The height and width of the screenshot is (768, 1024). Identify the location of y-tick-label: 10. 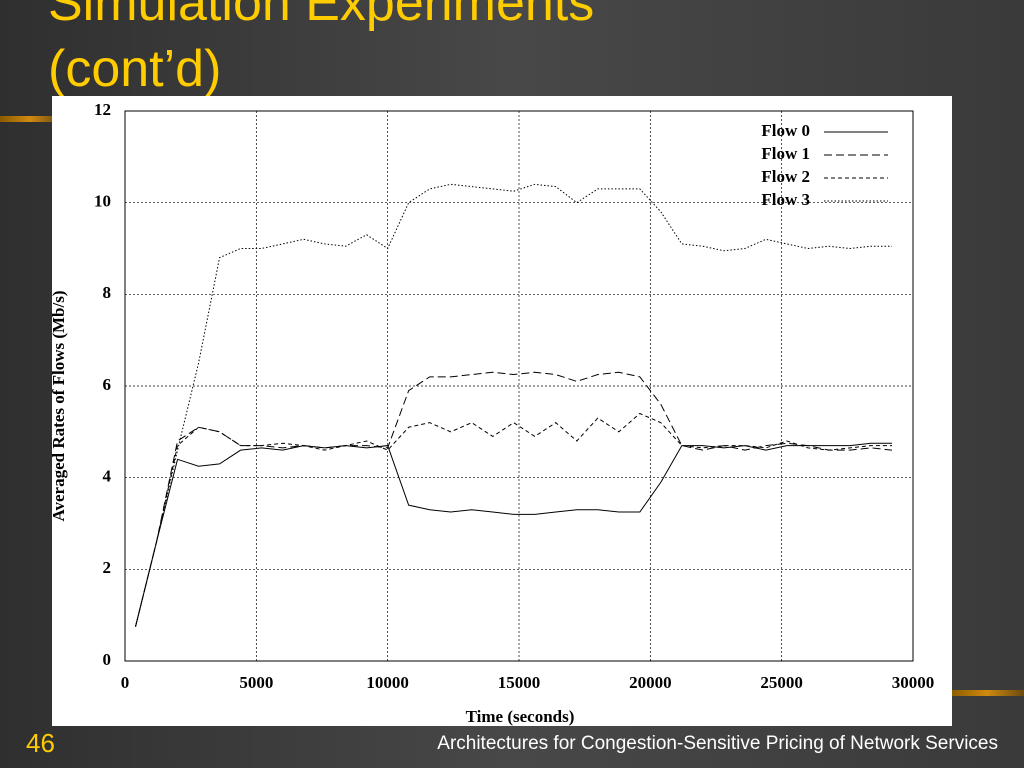
(102, 201).